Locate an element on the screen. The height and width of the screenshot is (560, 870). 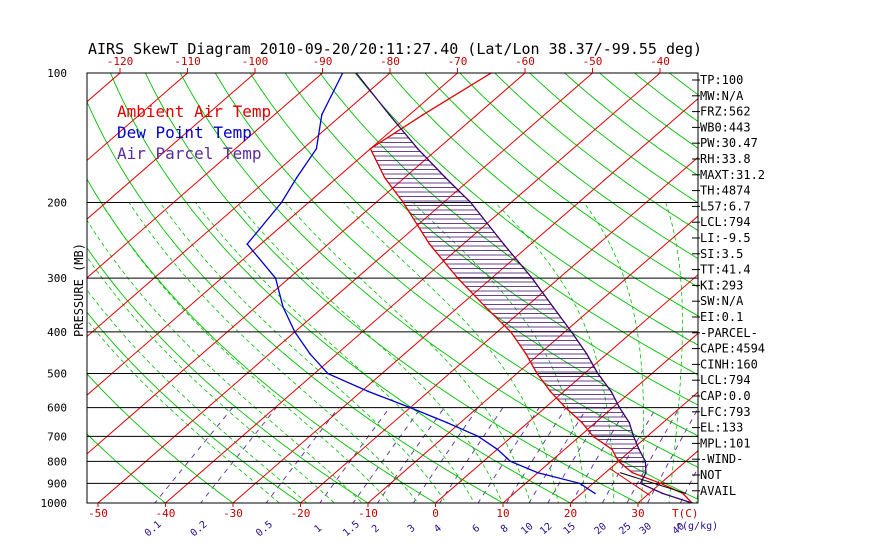
top-tick-label: -80 is located at coordinates (390, 61).